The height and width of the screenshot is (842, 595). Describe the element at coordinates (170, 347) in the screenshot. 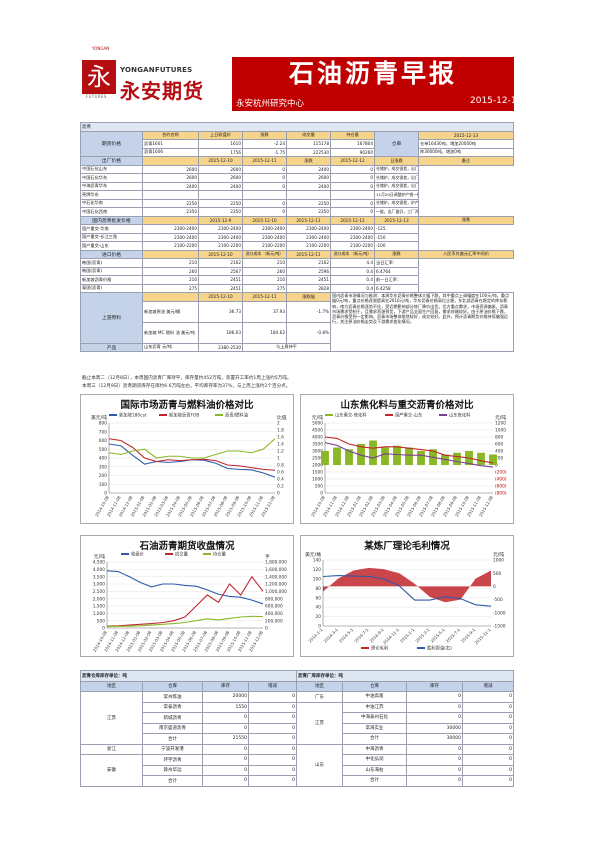

I see `product-name: 山东沥青 元/吨` at that location.